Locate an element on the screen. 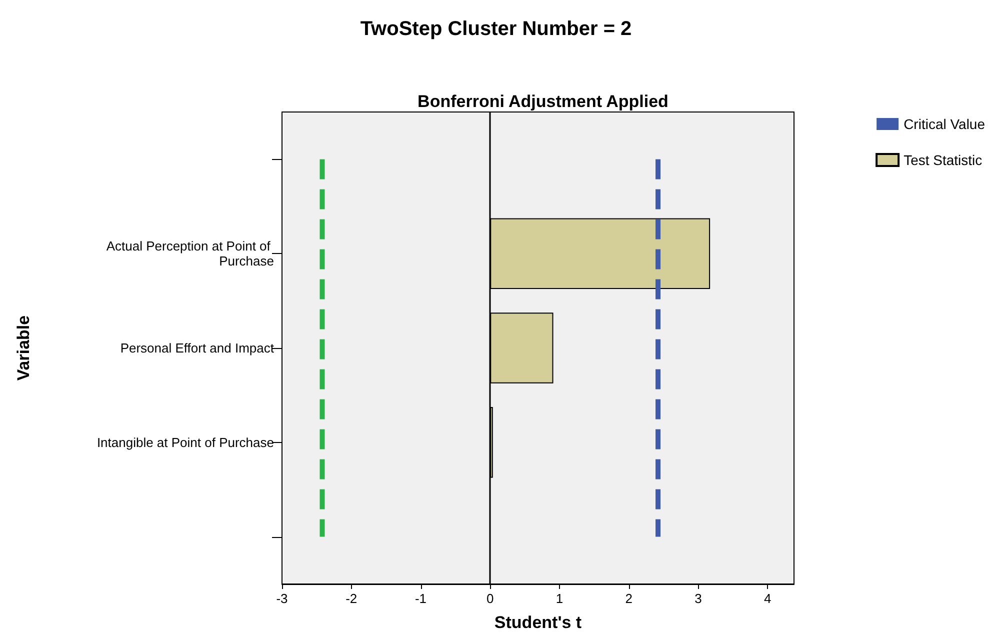 This screenshot has height=639, width=992. legend-label: Critical Value is located at coordinates (945, 124).